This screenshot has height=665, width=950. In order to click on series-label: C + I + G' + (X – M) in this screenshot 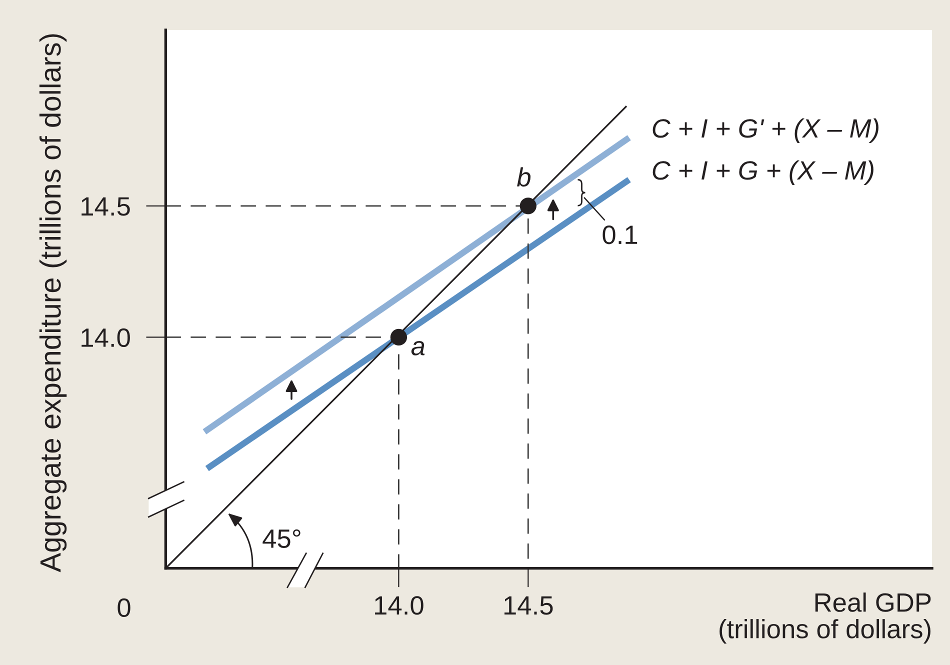, I will do `click(765, 130)`.